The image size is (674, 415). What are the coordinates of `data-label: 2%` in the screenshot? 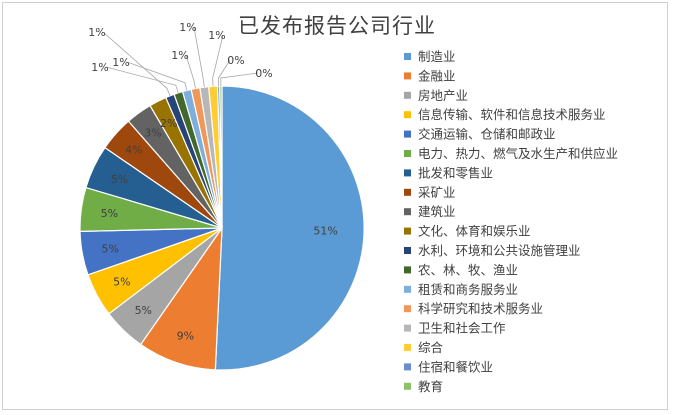 It's located at (168, 123).